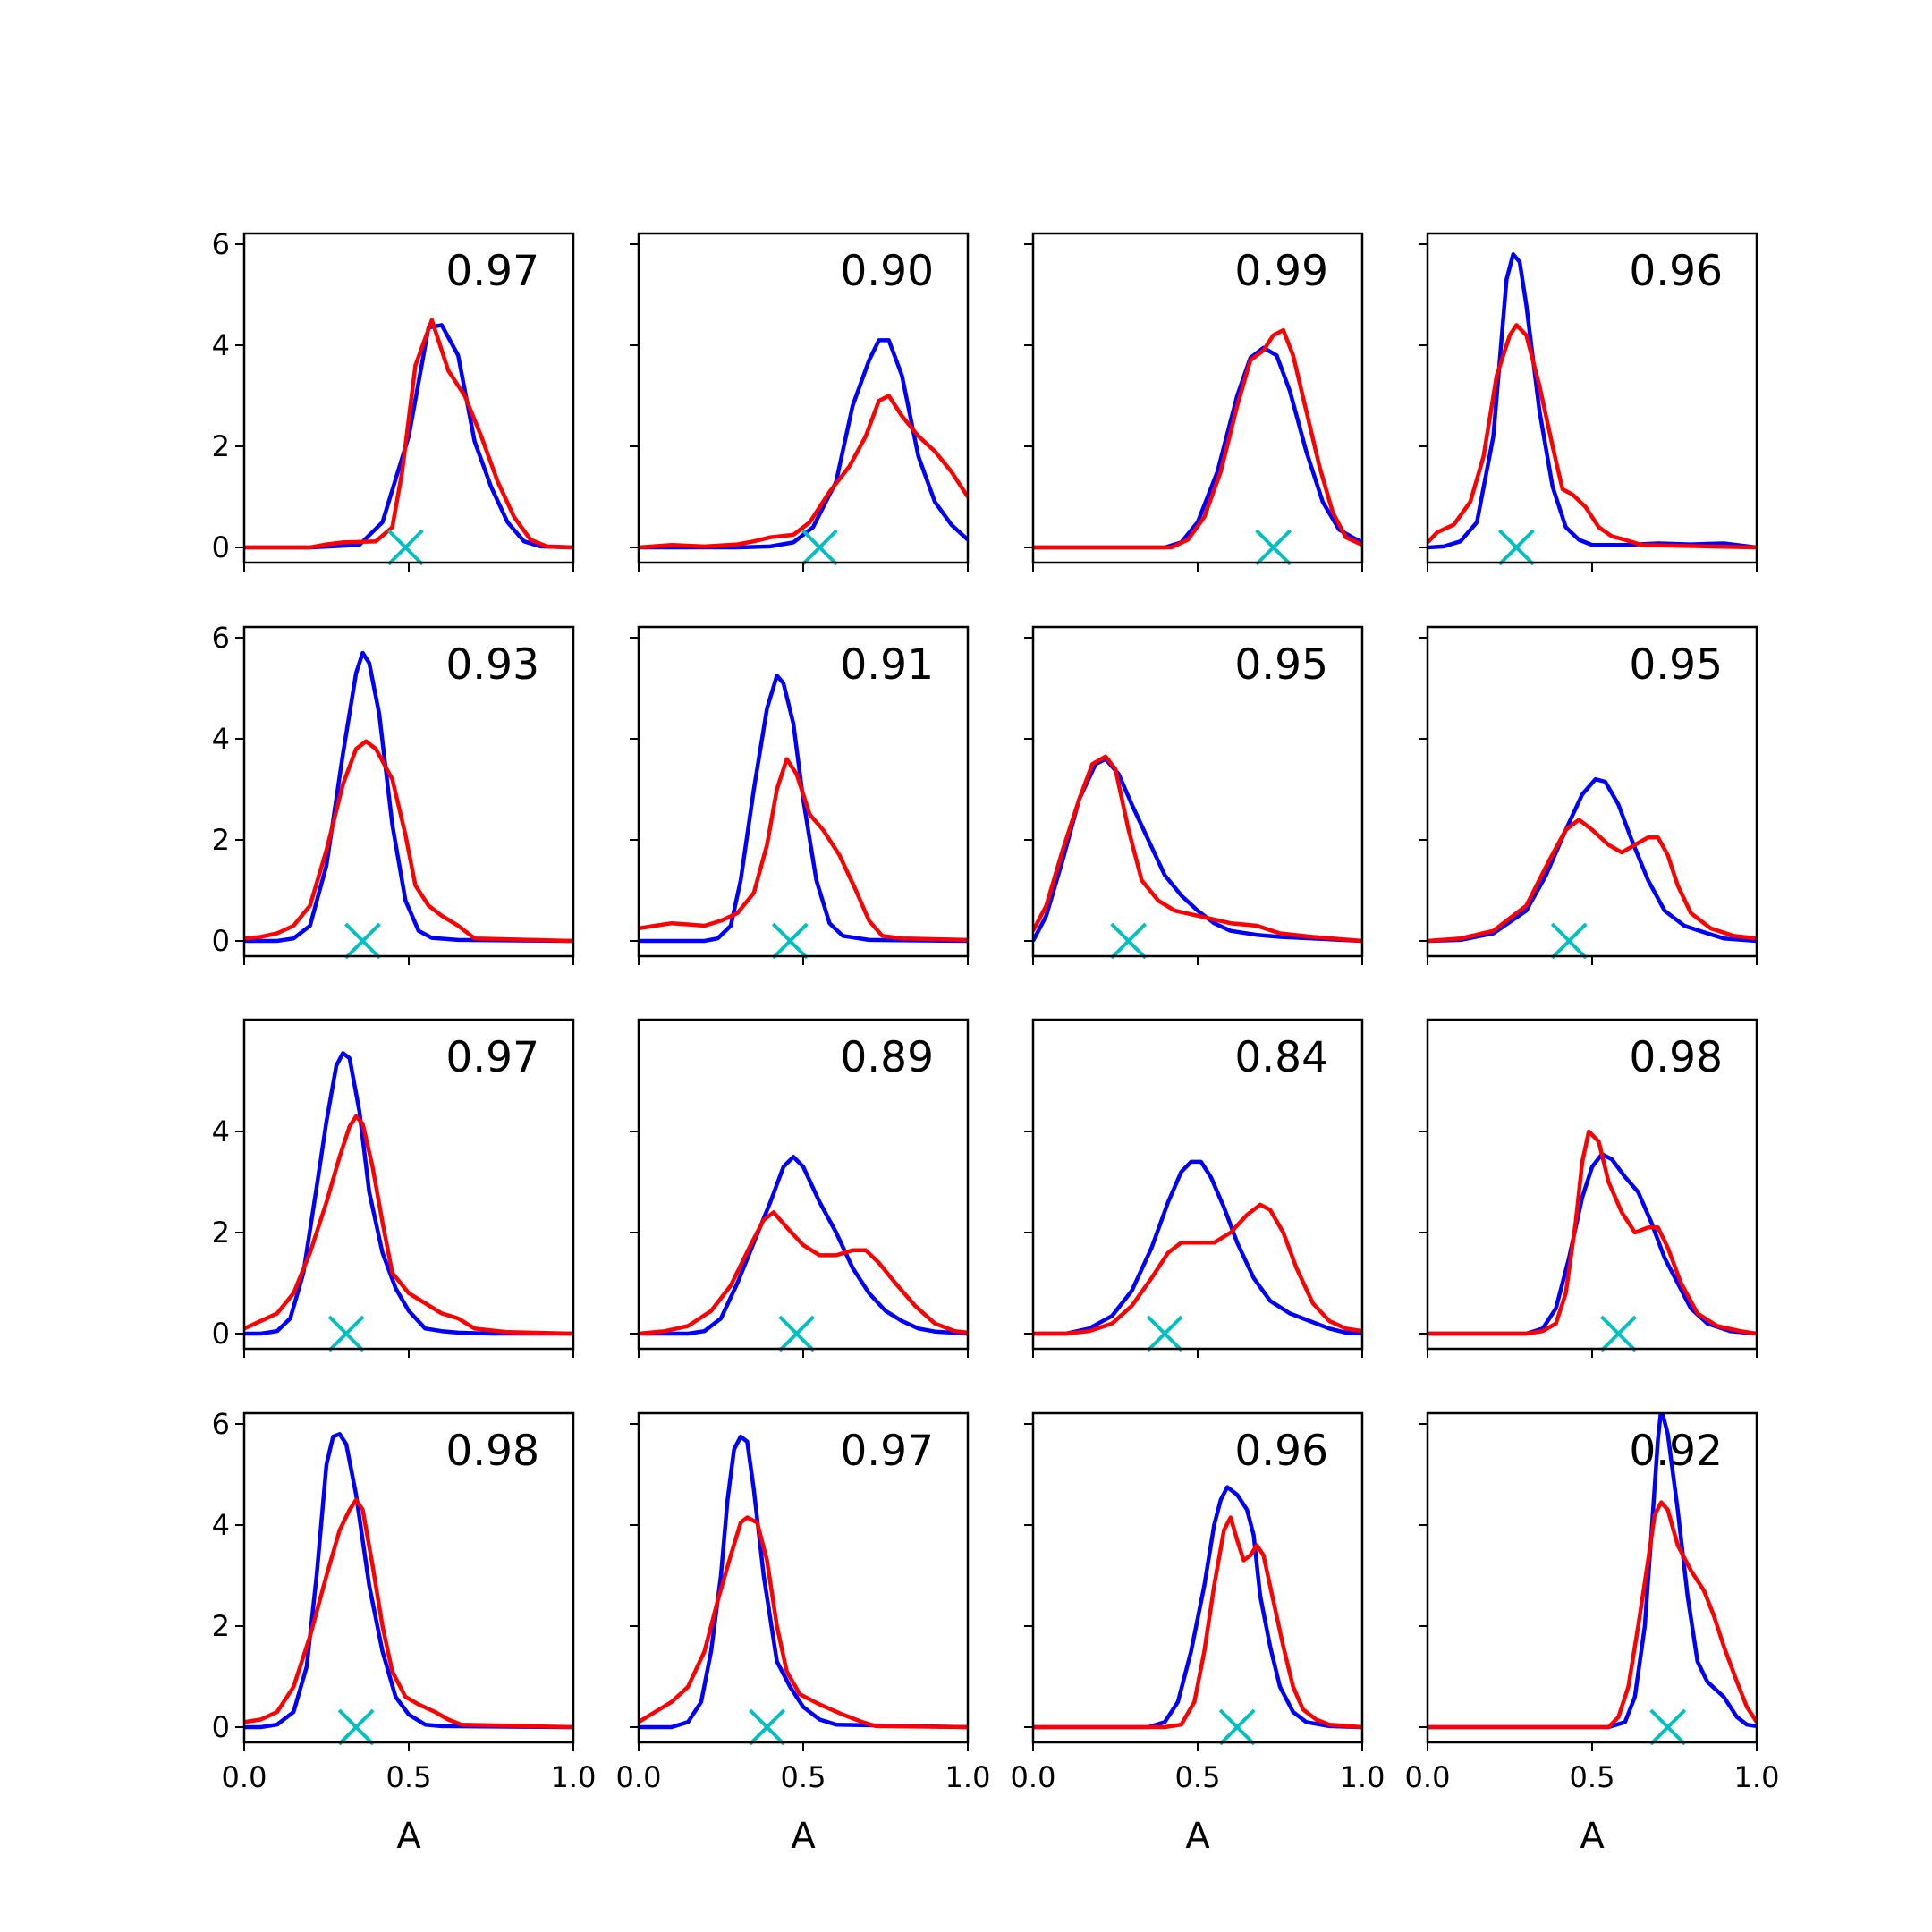 This screenshot has width=1932, height=1932. Describe the element at coordinates (1281, 271) in the screenshot. I see `score-label: 0.99` at that location.